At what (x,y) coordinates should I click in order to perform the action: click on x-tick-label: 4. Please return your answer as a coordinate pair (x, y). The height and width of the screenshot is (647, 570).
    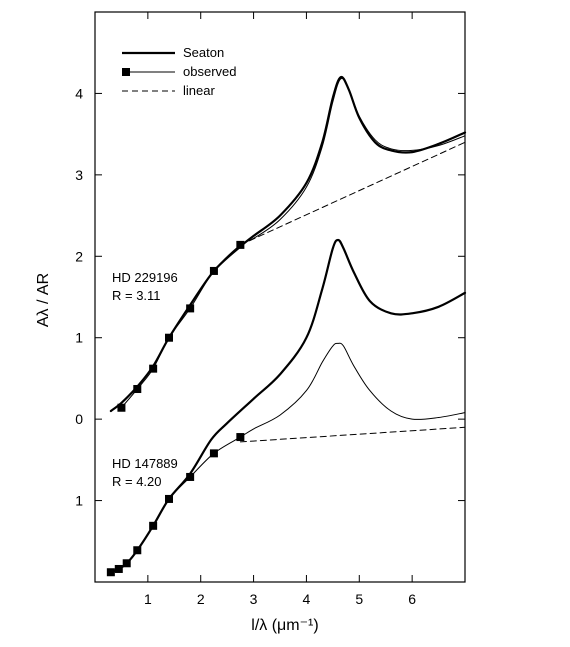
    Looking at the image, I should click on (307, 599).